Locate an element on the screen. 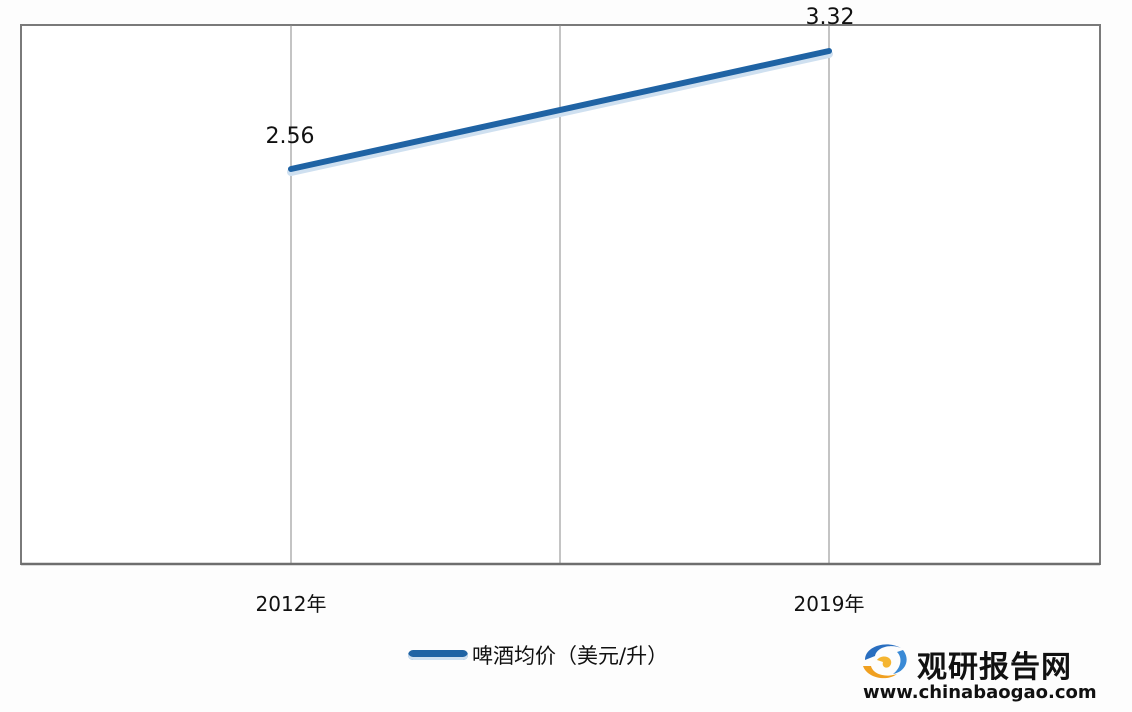 The height and width of the screenshot is (712, 1132). series-line is located at coordinates (560, 110).